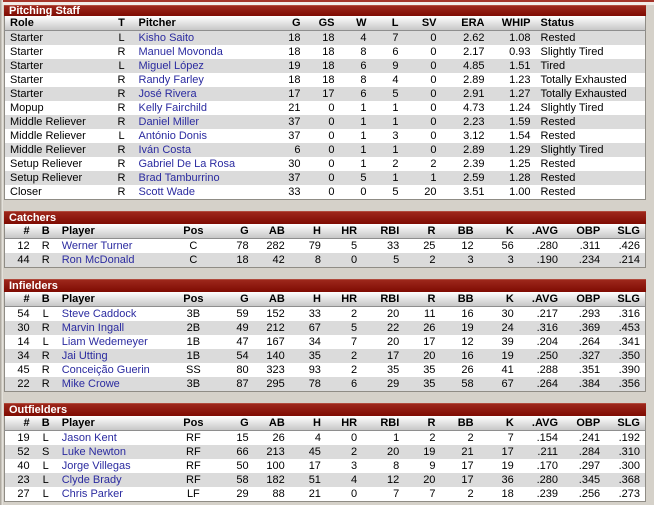  Describe the element at coordinates (193, 328) in the screenshot. I see `cell-pos: 2B` at that location.